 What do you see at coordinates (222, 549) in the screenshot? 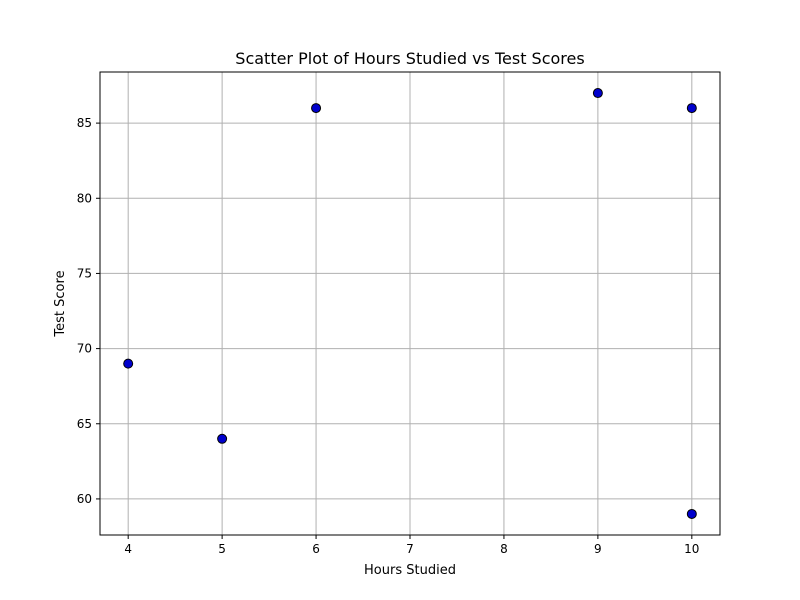
I see `x-tick-label: 5` at bounding box center [222, 549].